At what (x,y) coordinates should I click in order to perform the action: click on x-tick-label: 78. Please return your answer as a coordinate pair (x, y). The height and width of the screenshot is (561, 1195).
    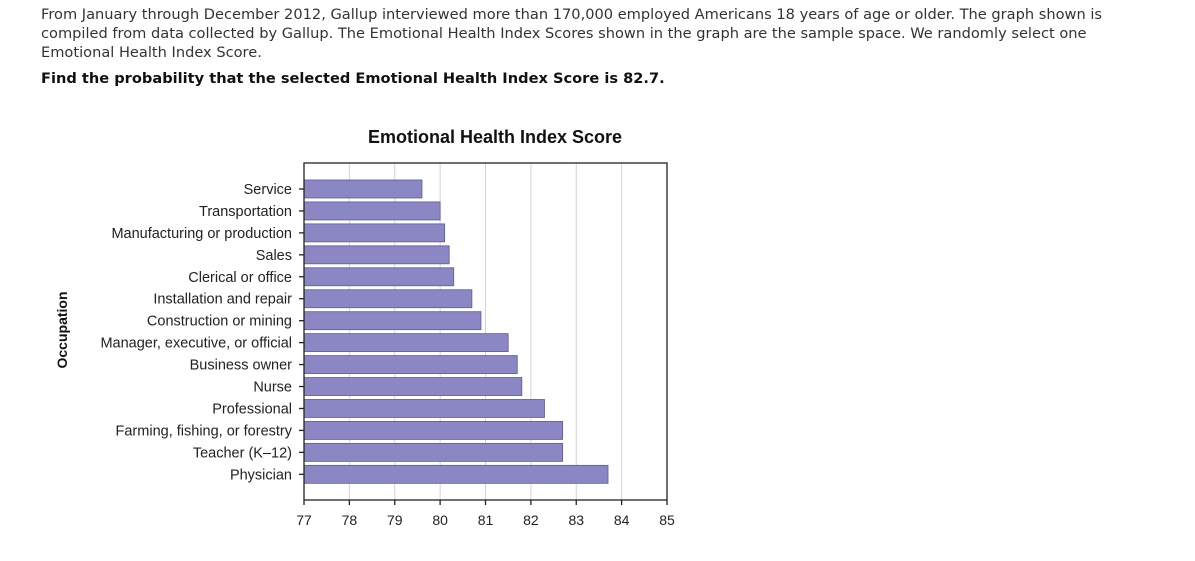
    Looking at the image, I should click on (350, 520).